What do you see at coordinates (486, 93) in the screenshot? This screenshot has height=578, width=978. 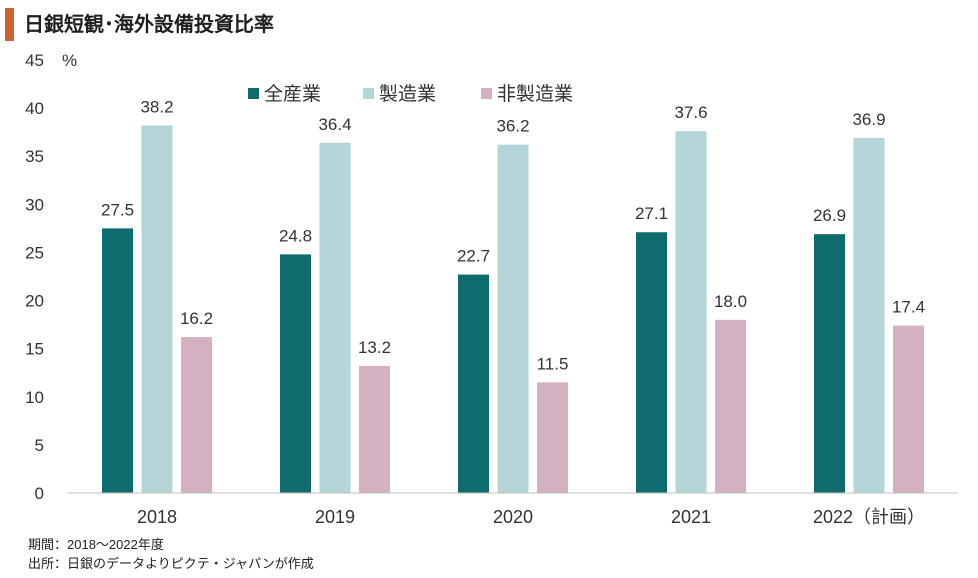 I see `legend-swatch-non-manufacturing` at bounding box center [486, 93].